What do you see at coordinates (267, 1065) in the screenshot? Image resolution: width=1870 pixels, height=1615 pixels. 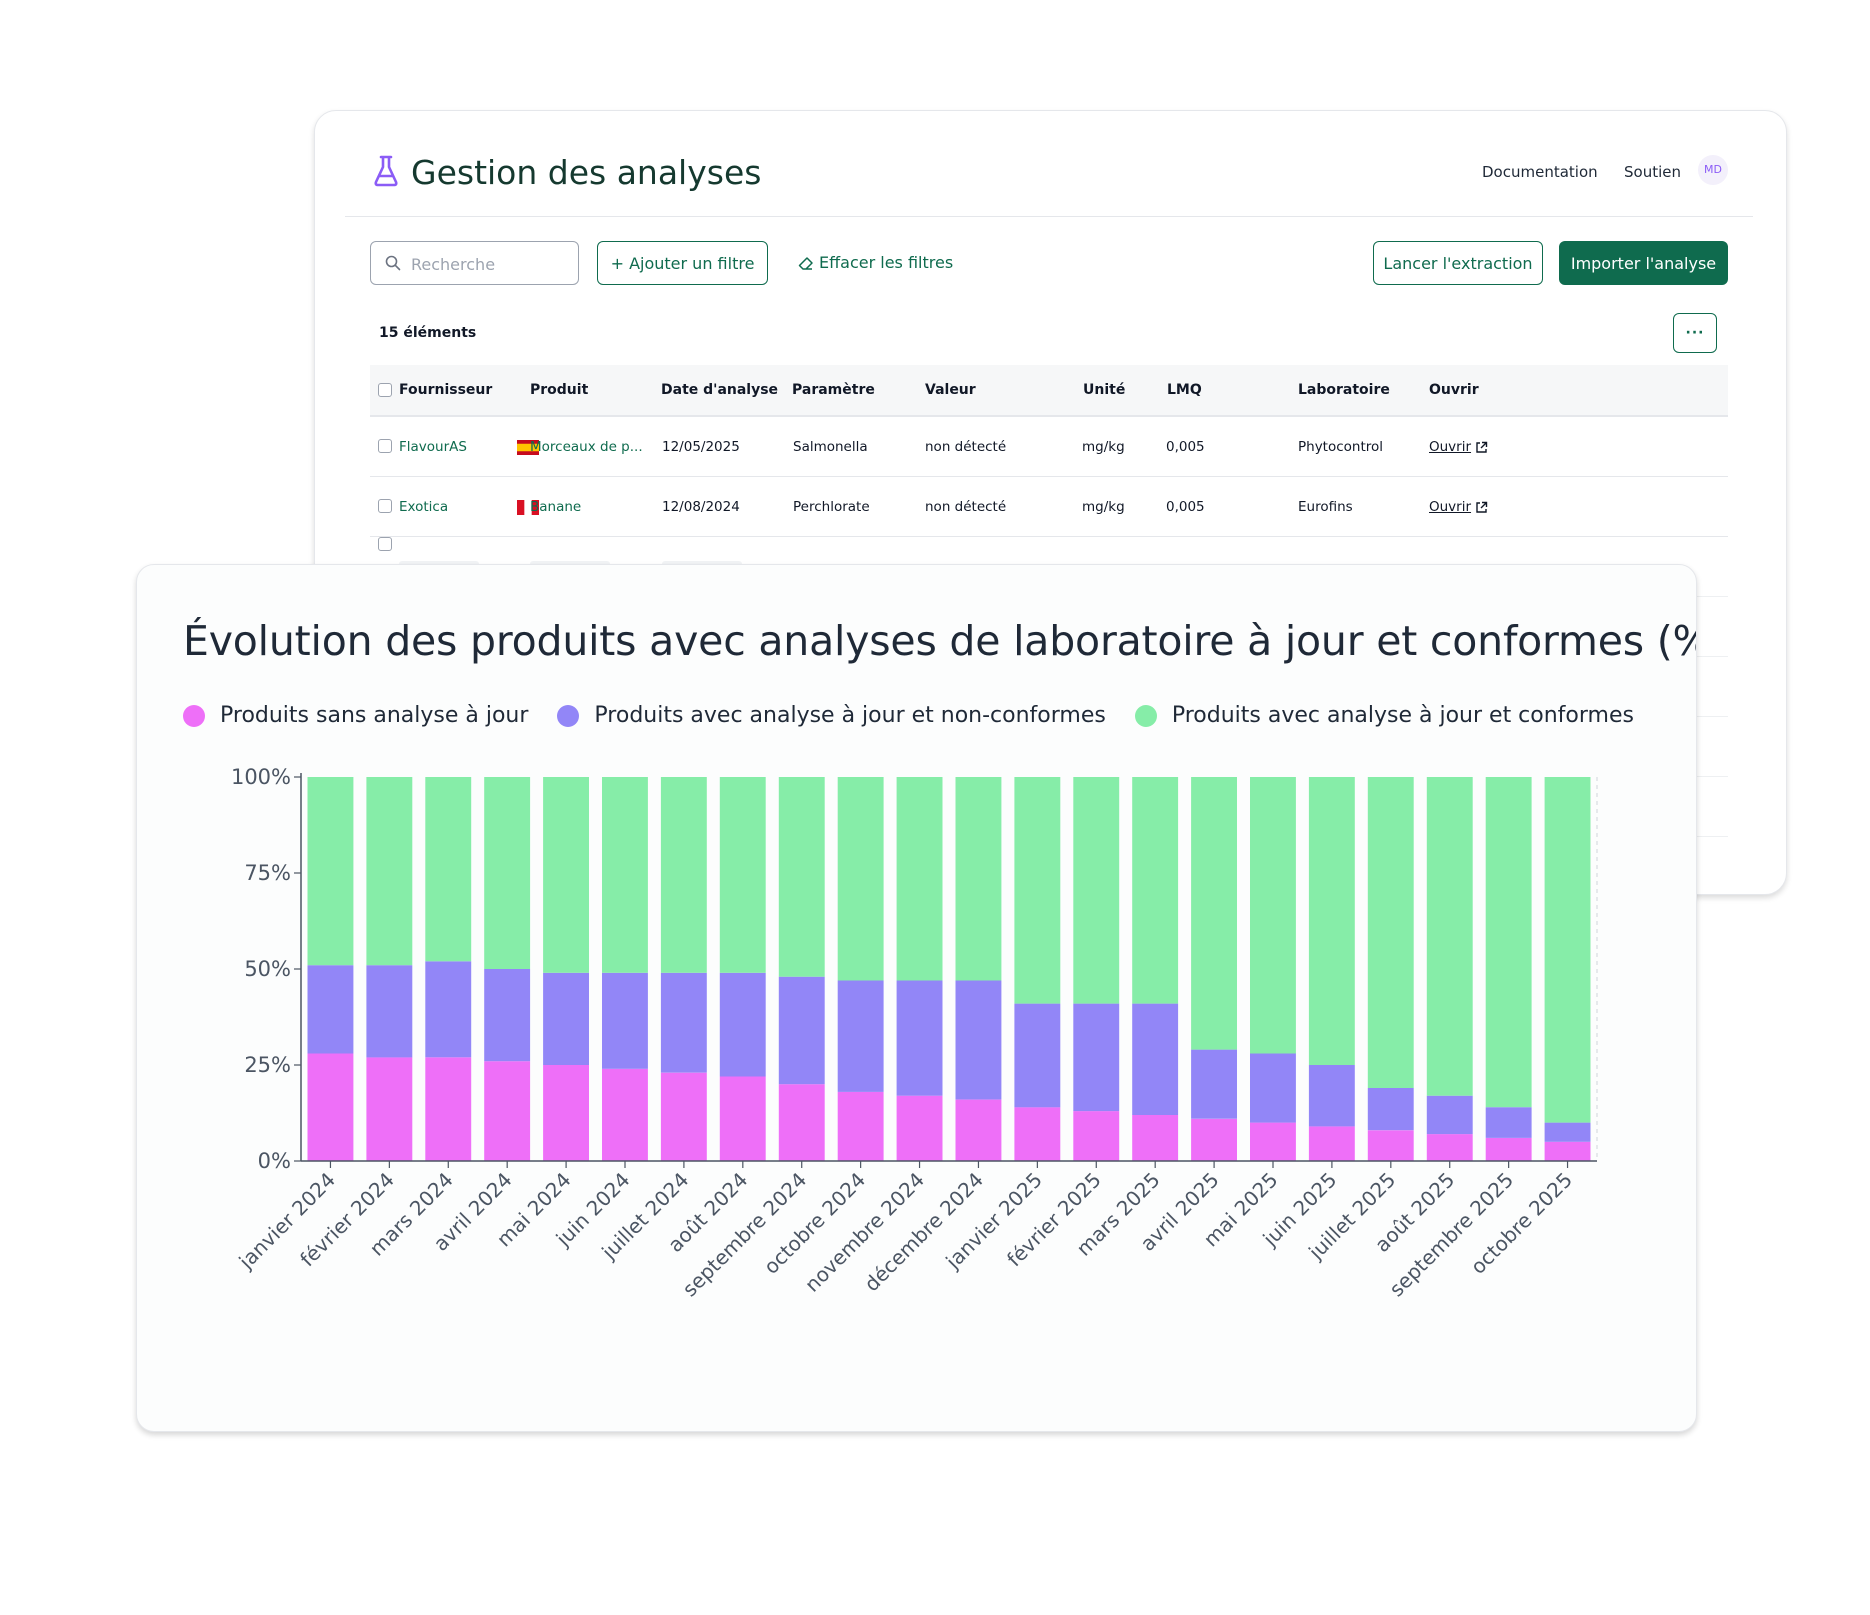 I see `y-tick-label: 25%` at bounding box center [267, 1065].